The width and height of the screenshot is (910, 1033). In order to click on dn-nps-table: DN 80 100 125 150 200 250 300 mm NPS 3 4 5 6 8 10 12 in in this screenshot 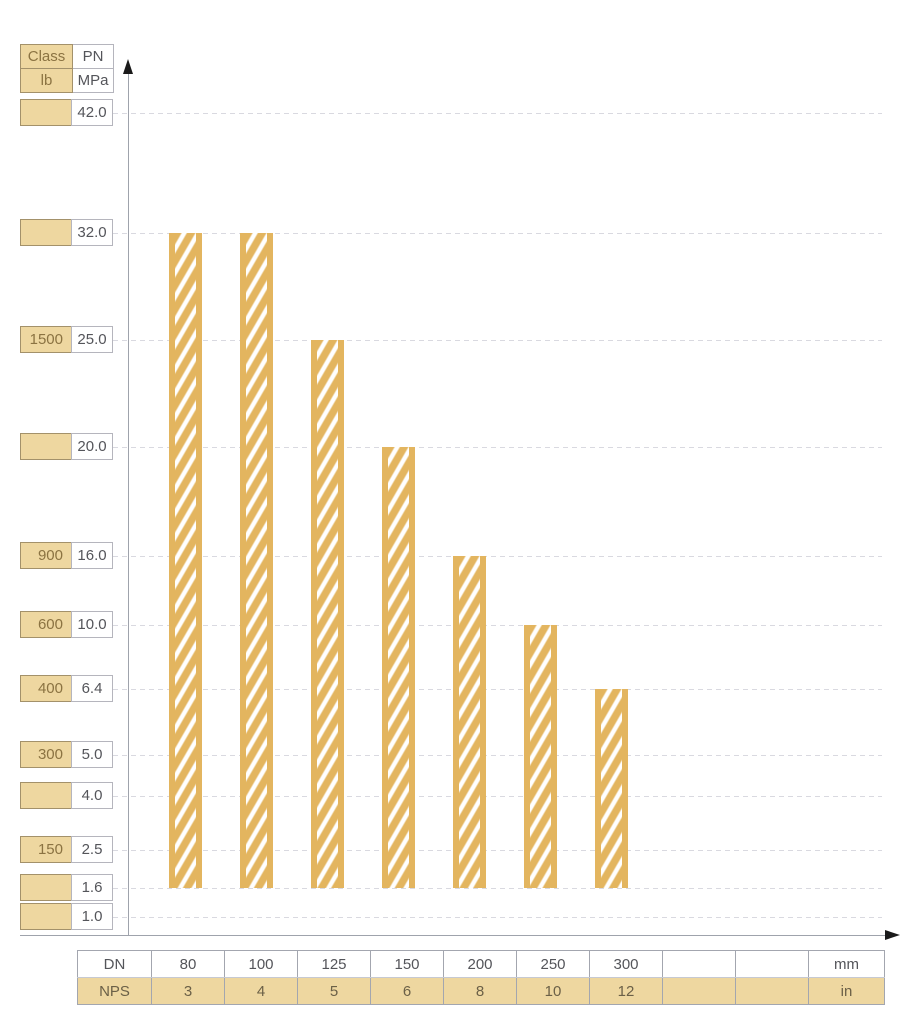, I will do `click(481, 977)`.